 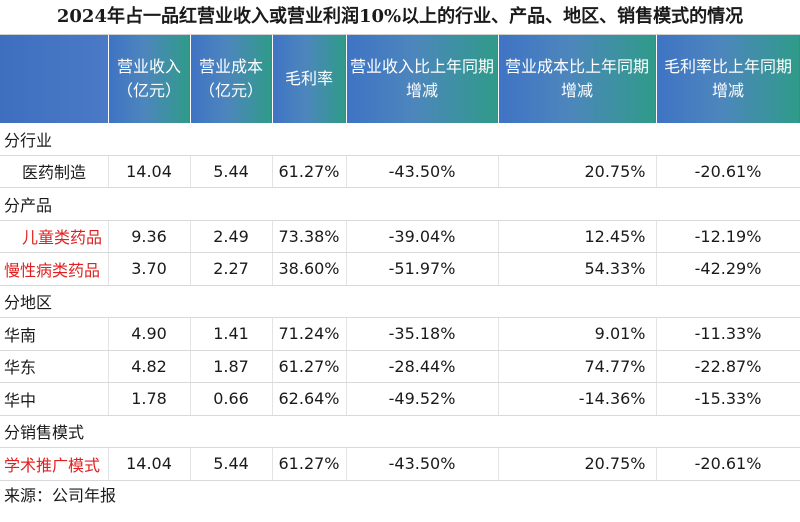 What do you see at coordinates (577, 399) in the screenshot?
I see `cost-change-cell: -14.36%` at bounding box center [577, 399].